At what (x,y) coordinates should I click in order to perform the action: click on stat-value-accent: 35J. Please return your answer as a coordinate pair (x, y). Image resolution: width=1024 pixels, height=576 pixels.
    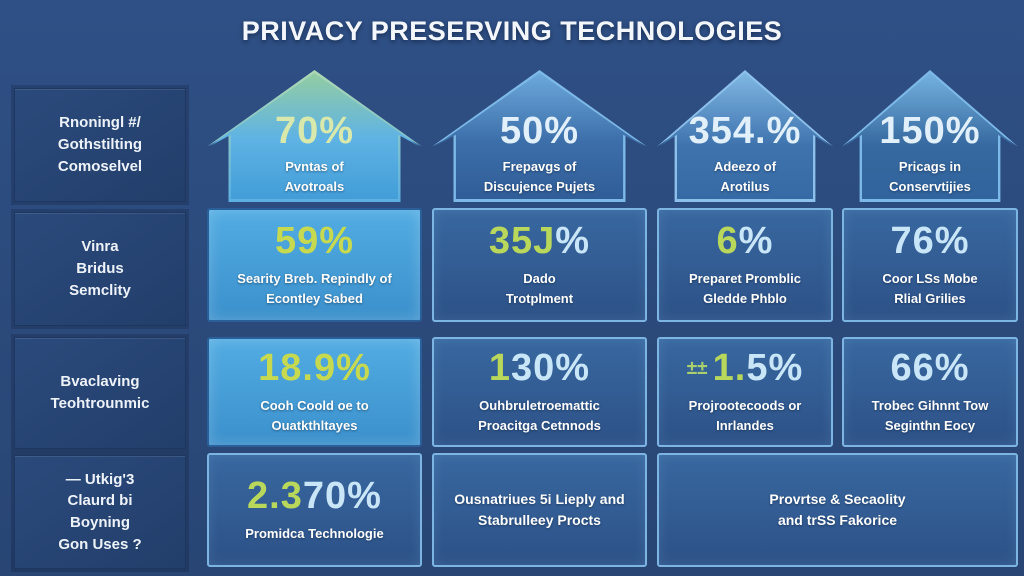
    Looking at the image, I should click on (522, 241).